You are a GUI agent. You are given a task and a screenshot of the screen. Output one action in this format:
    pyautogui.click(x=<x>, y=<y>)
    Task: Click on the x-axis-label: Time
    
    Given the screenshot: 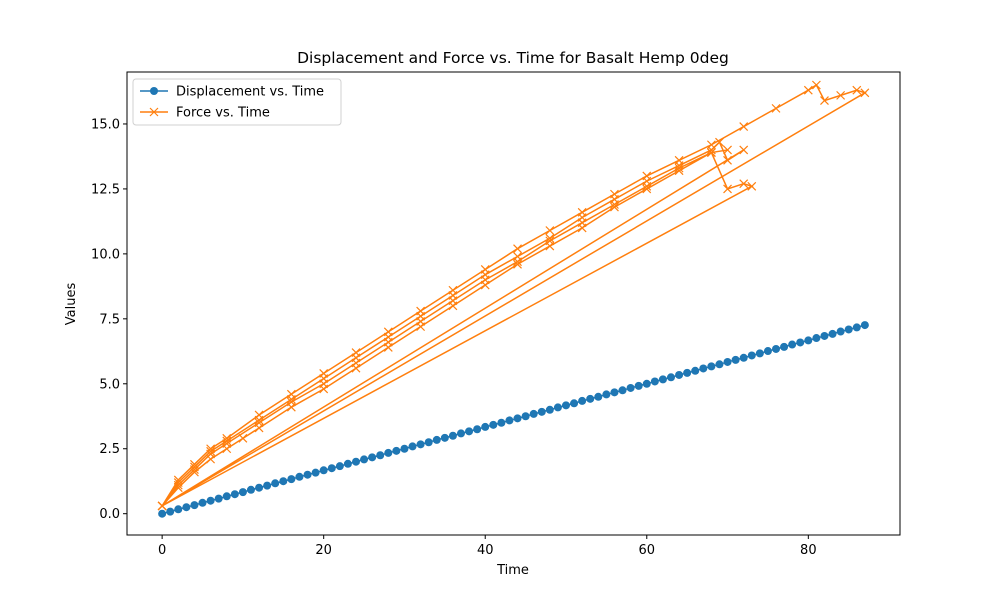 What is the action you would take?
    pyautogui.click(x=512, y=570)
    